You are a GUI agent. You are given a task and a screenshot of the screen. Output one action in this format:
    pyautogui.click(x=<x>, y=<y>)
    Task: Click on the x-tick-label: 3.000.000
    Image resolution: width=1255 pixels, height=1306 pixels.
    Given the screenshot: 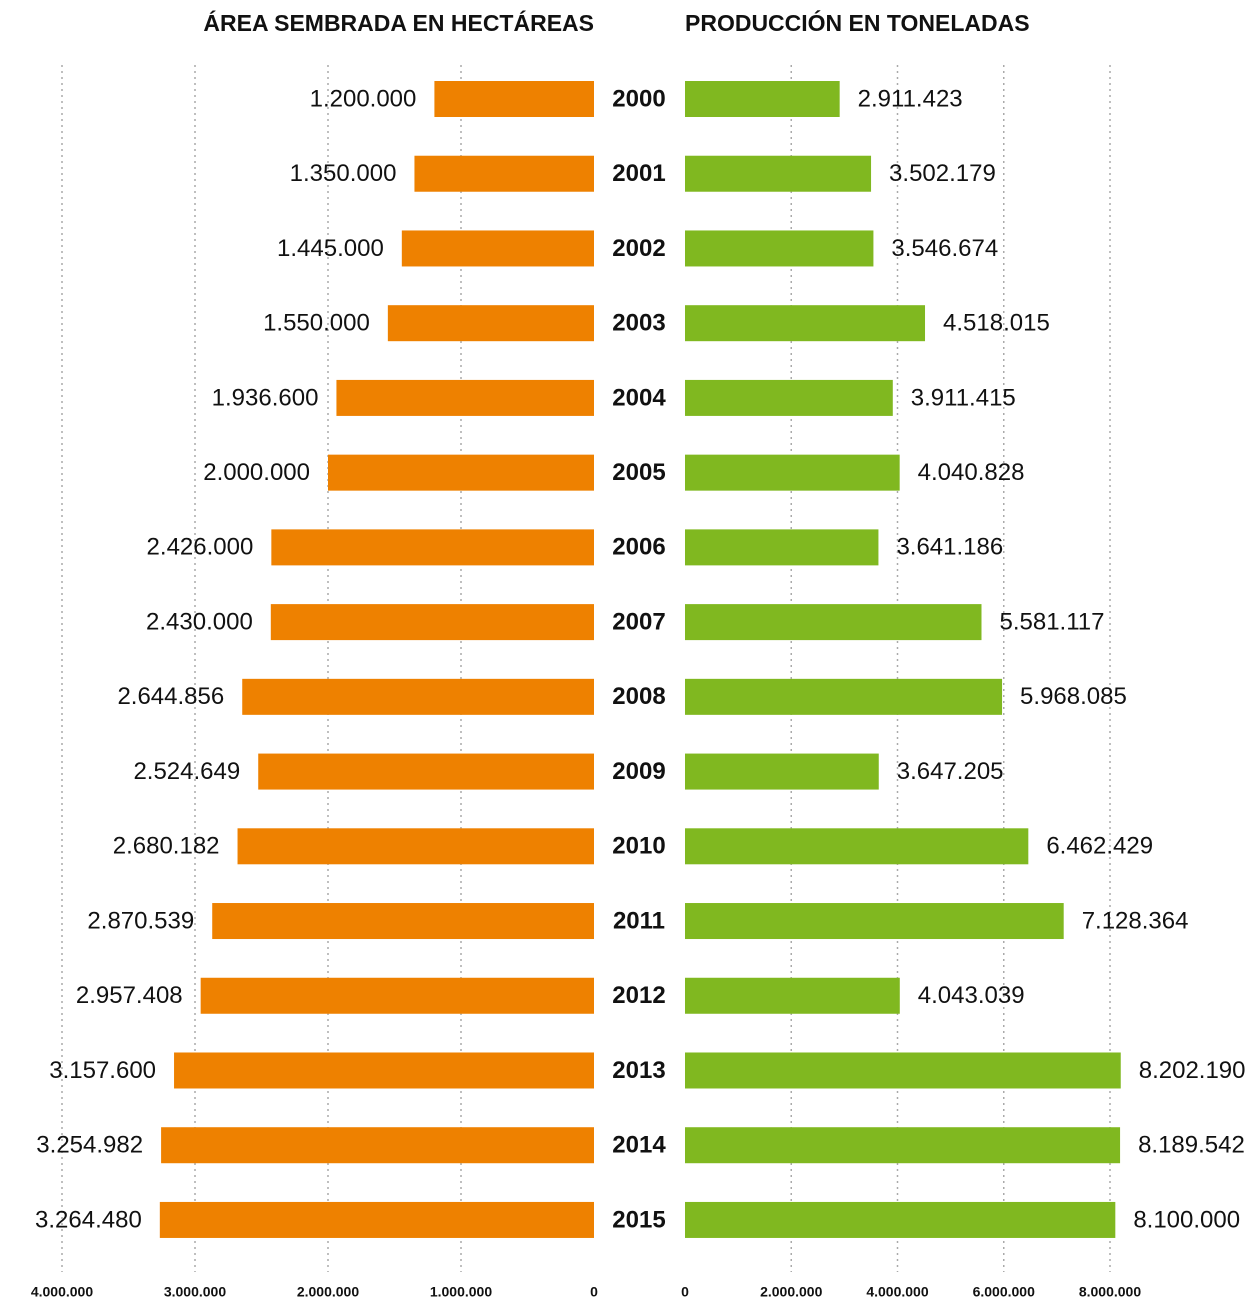 What is the action you would take?
    pyautogui.click(x=195, y=1292)
    